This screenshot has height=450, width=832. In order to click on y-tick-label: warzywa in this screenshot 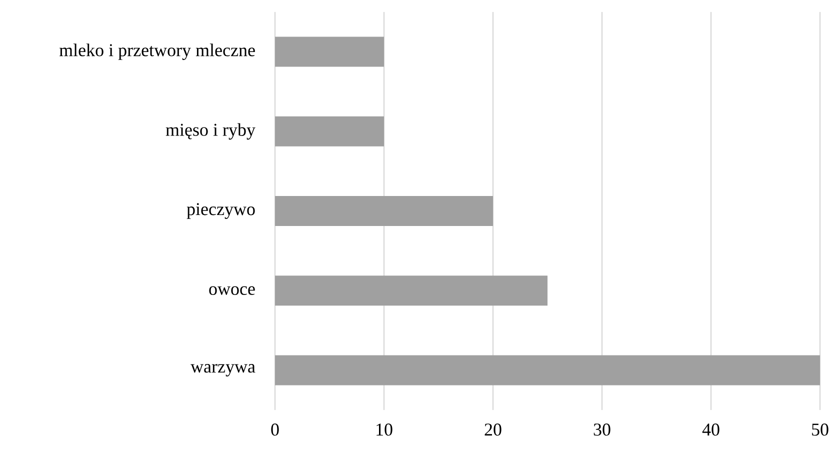, I will do `click(223, 370)`.